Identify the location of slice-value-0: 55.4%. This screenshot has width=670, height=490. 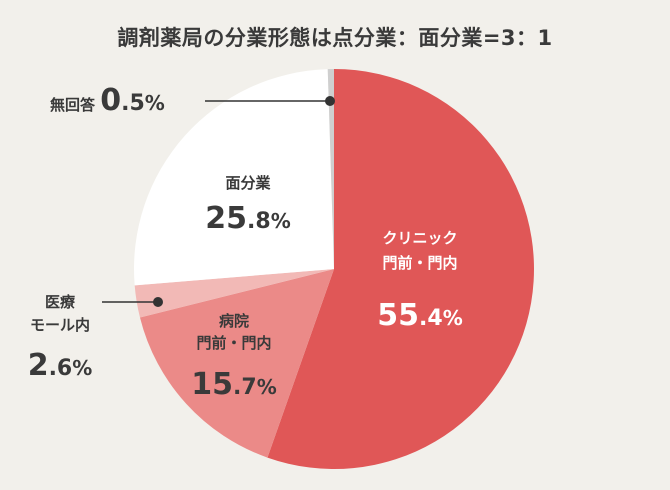
(419, 315).